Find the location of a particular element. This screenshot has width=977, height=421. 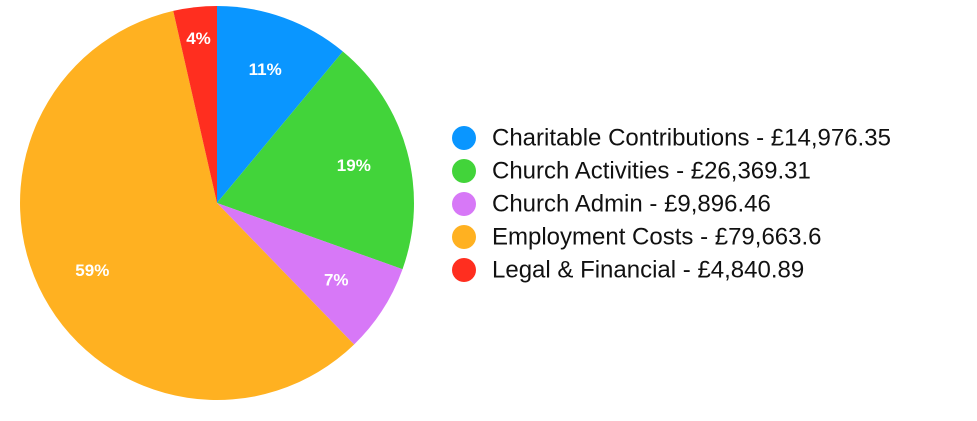

legend-label-1: Church Activities - £26,369.31 is located at coordinates (651, 171).